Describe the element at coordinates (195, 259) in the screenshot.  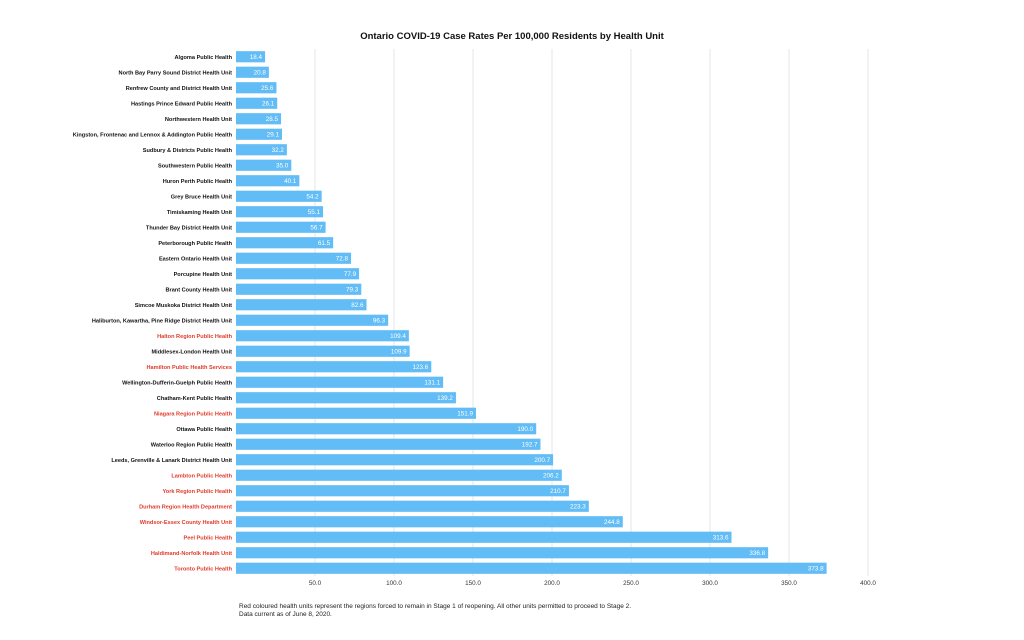
I see `category-label: Eastern Ontario Health Unit` at that location.